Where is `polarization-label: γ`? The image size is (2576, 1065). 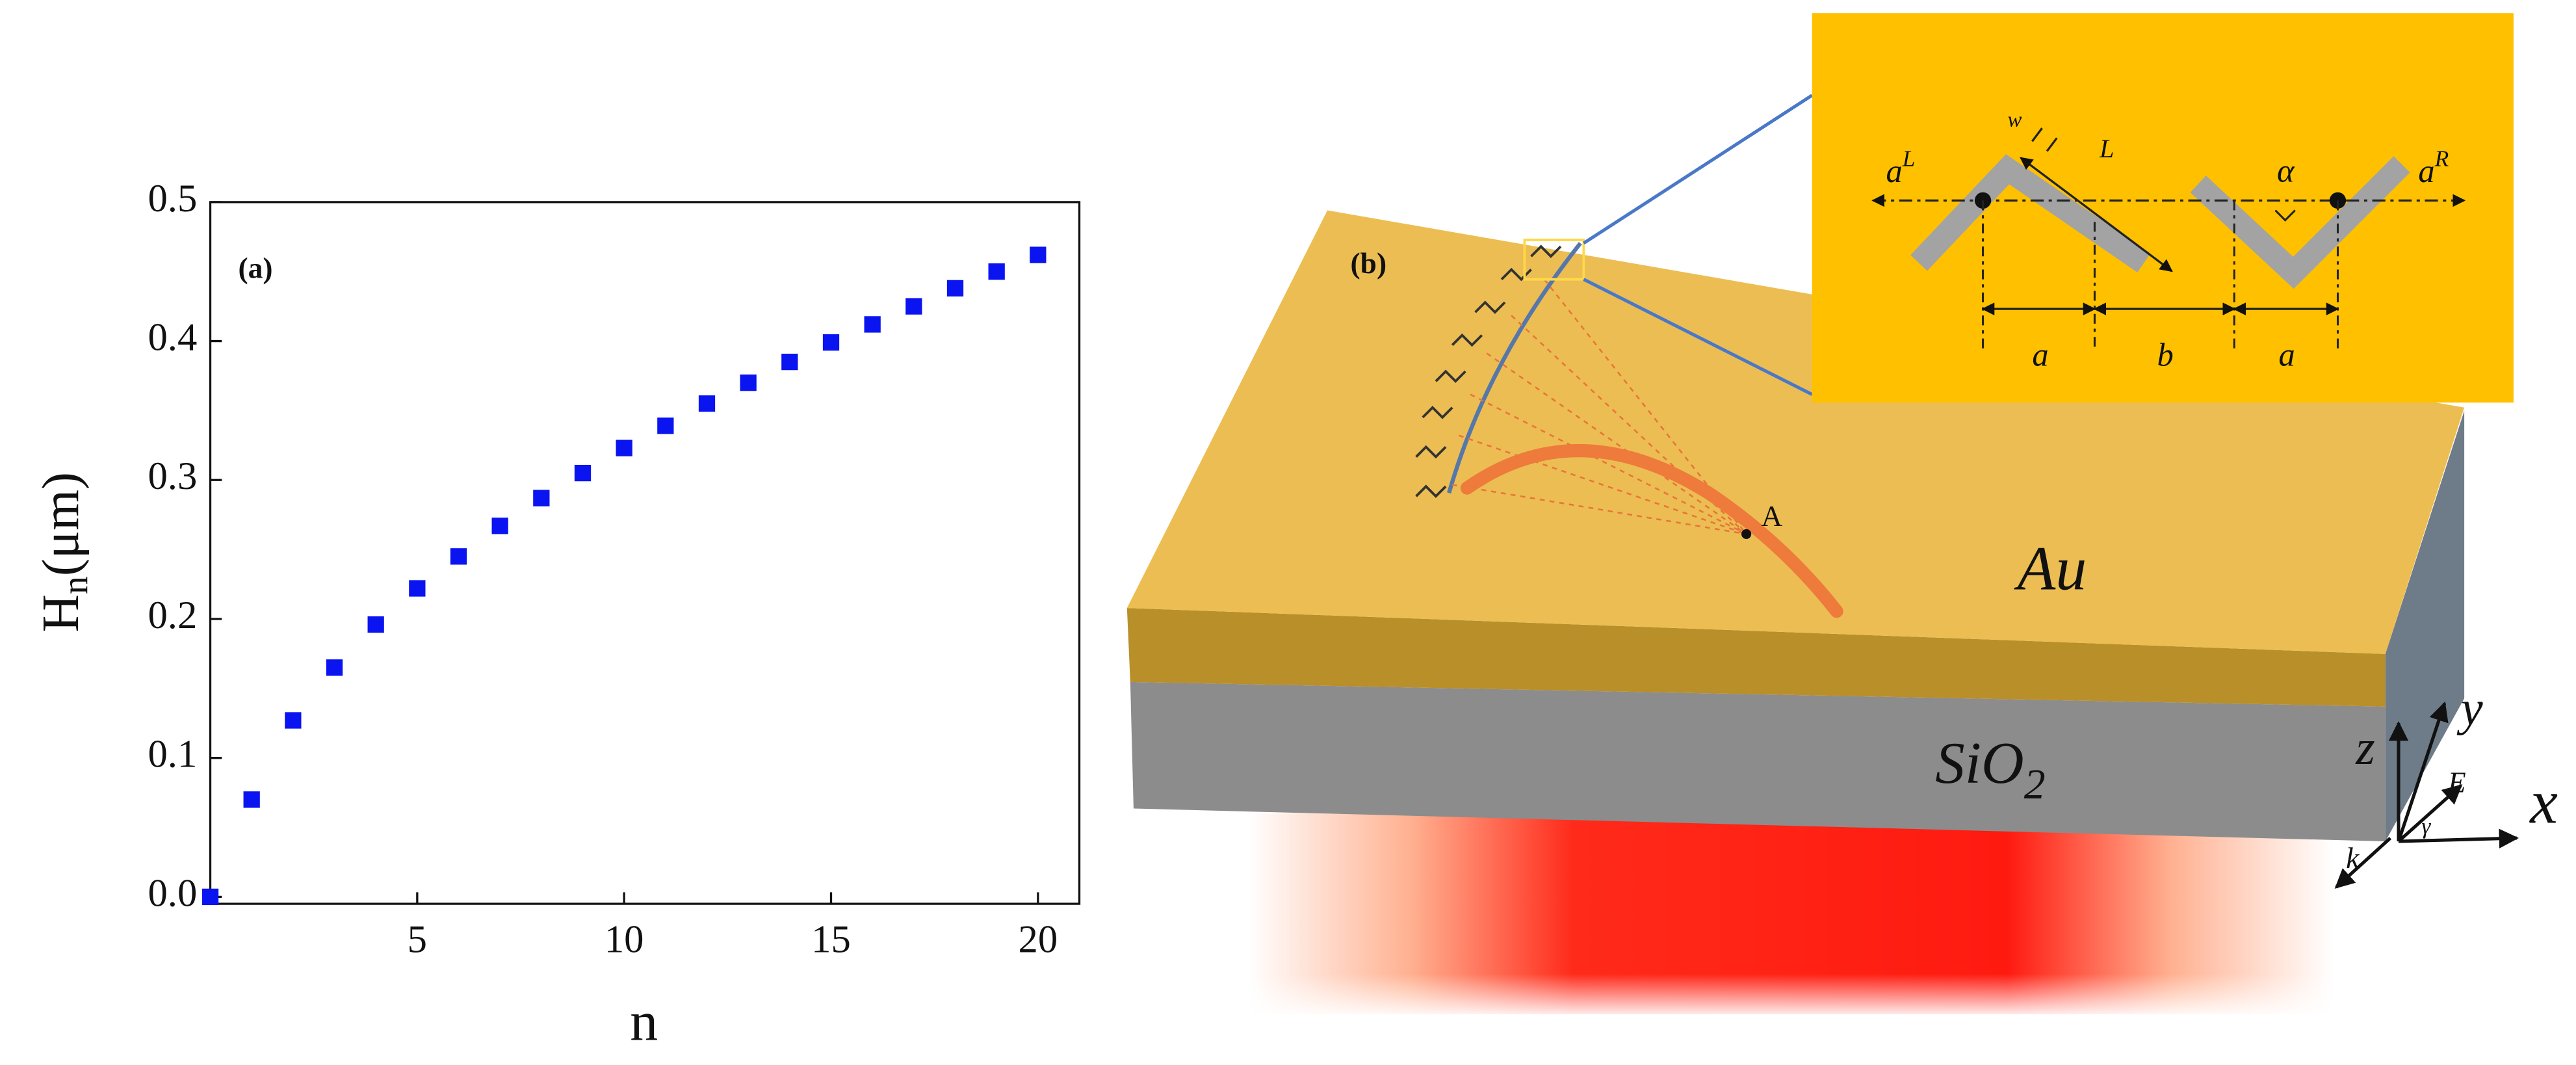
polarization-label: γ is located at coordinates (2426, 826).